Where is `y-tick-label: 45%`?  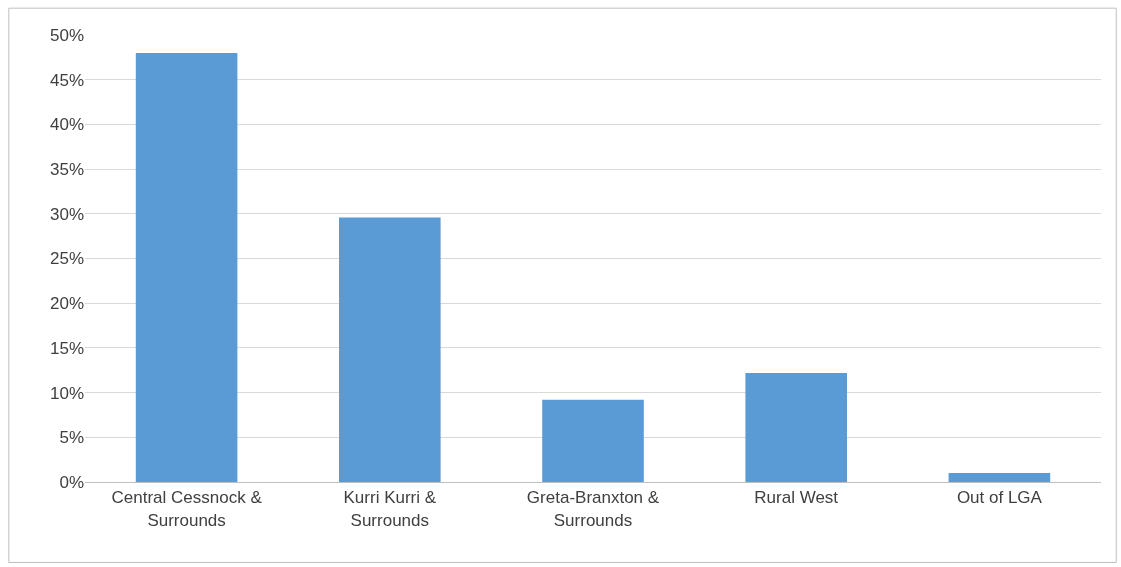 y-tick-label: 45% is located at coordinates (66, 80).